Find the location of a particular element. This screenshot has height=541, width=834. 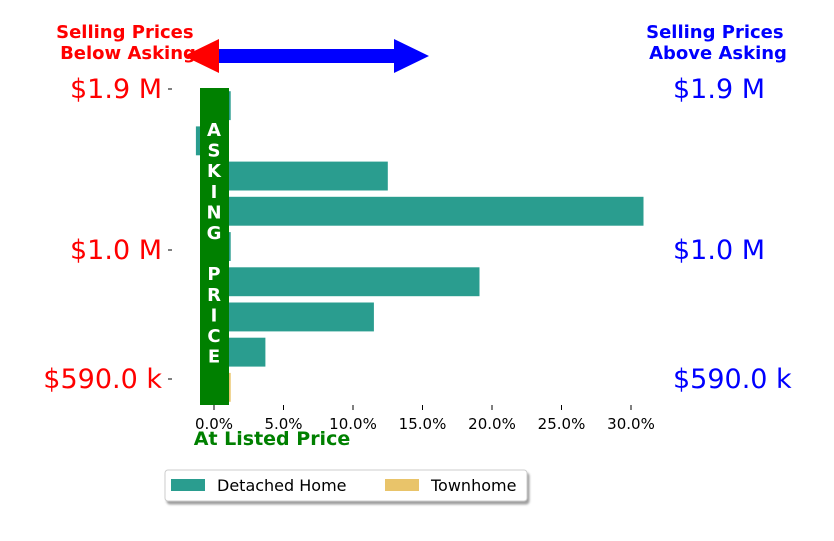

asking-band-letter: P is located at coordinates (213, 274).